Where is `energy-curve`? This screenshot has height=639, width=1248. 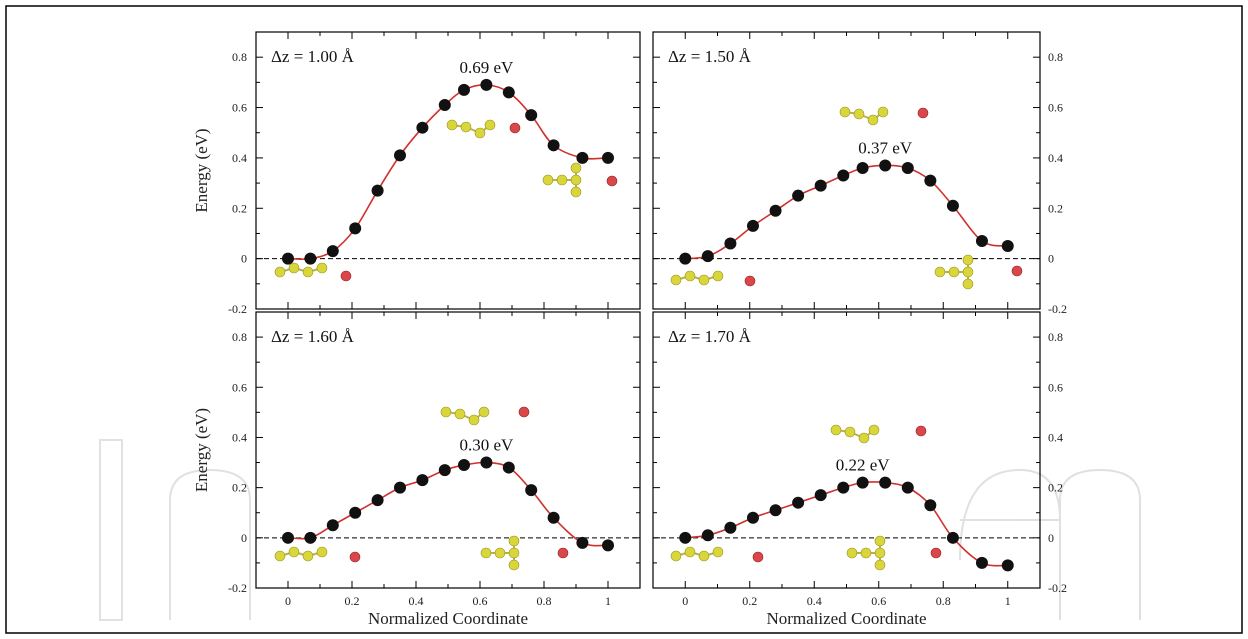 energy-curve is located at coordinates (448, 172).